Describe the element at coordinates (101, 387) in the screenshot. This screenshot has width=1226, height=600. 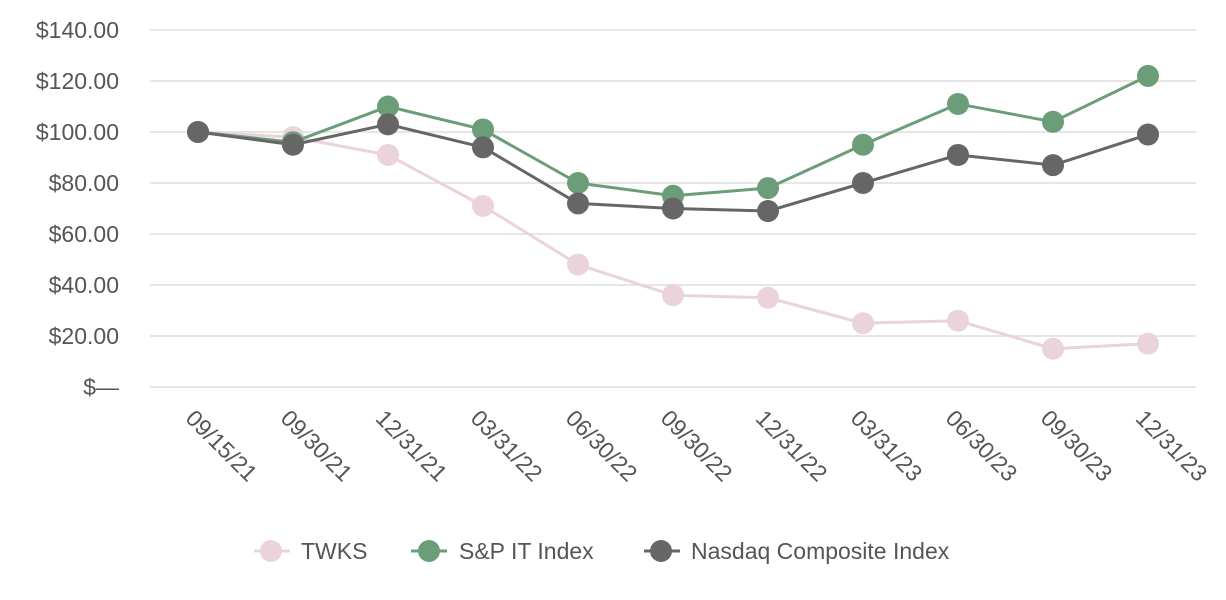
I see `y-tick-label: $—` at that location.